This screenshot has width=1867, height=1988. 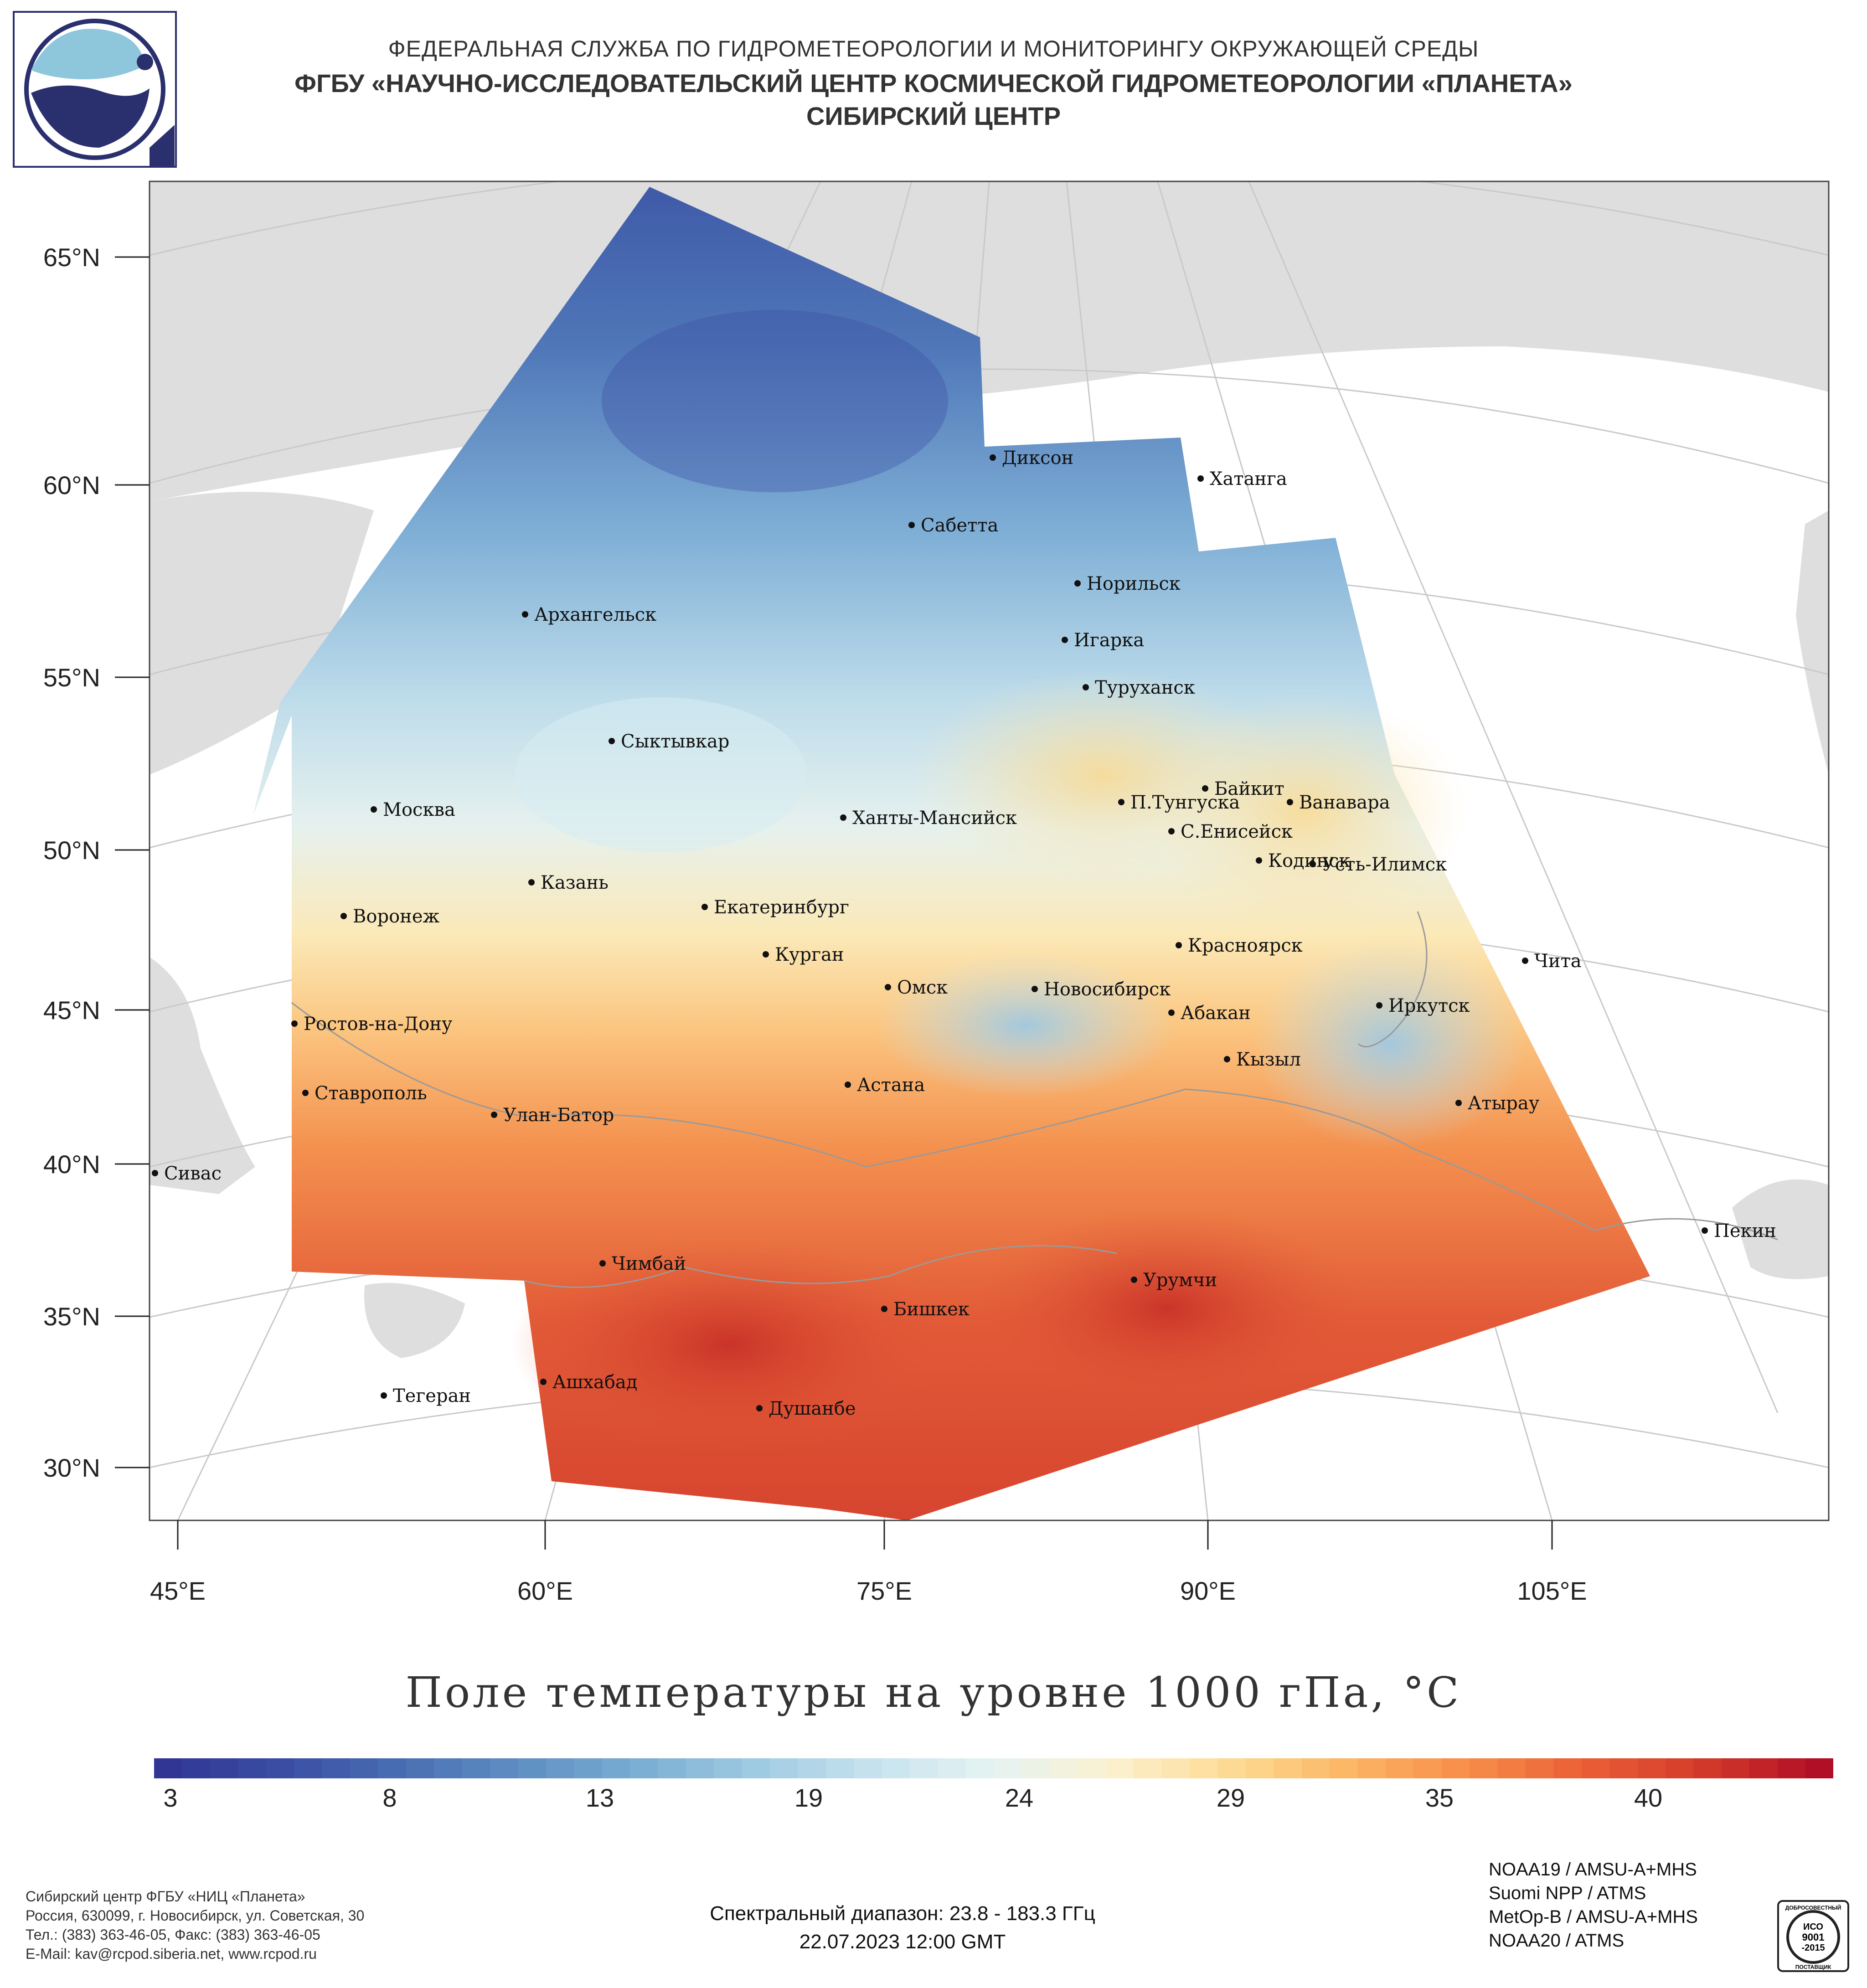 What do you see at coordinates (170, 1798) in the screenshot?
I see `colorbar-tick: 3` at bounding box center [170, 1798].